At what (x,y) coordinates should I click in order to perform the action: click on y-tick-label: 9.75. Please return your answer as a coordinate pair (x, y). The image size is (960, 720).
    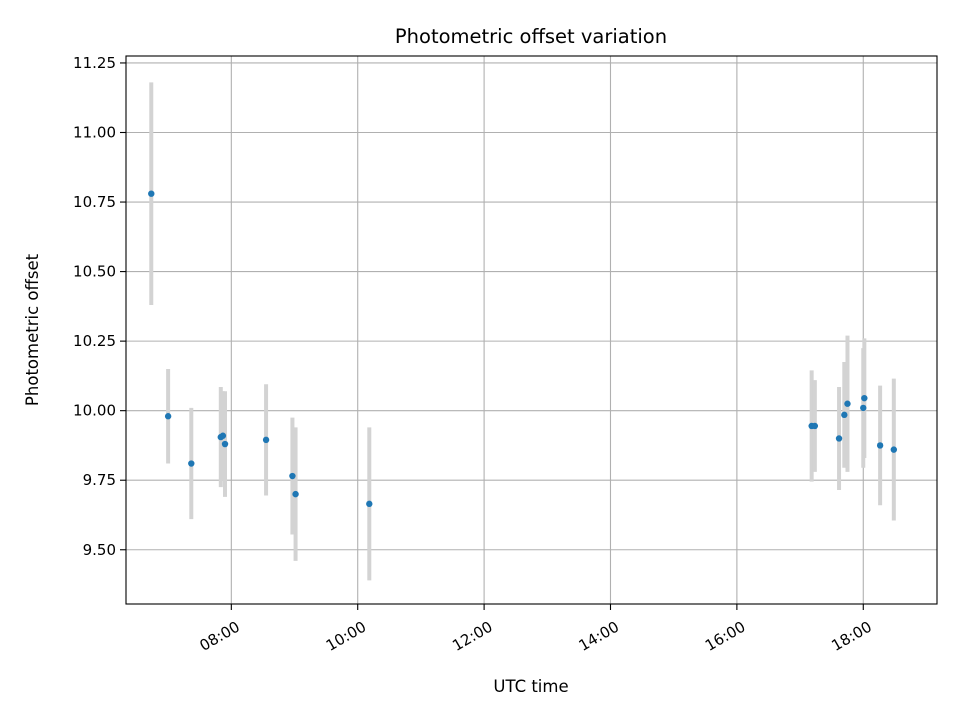
    Looking at the image, I should click on (99, 480).